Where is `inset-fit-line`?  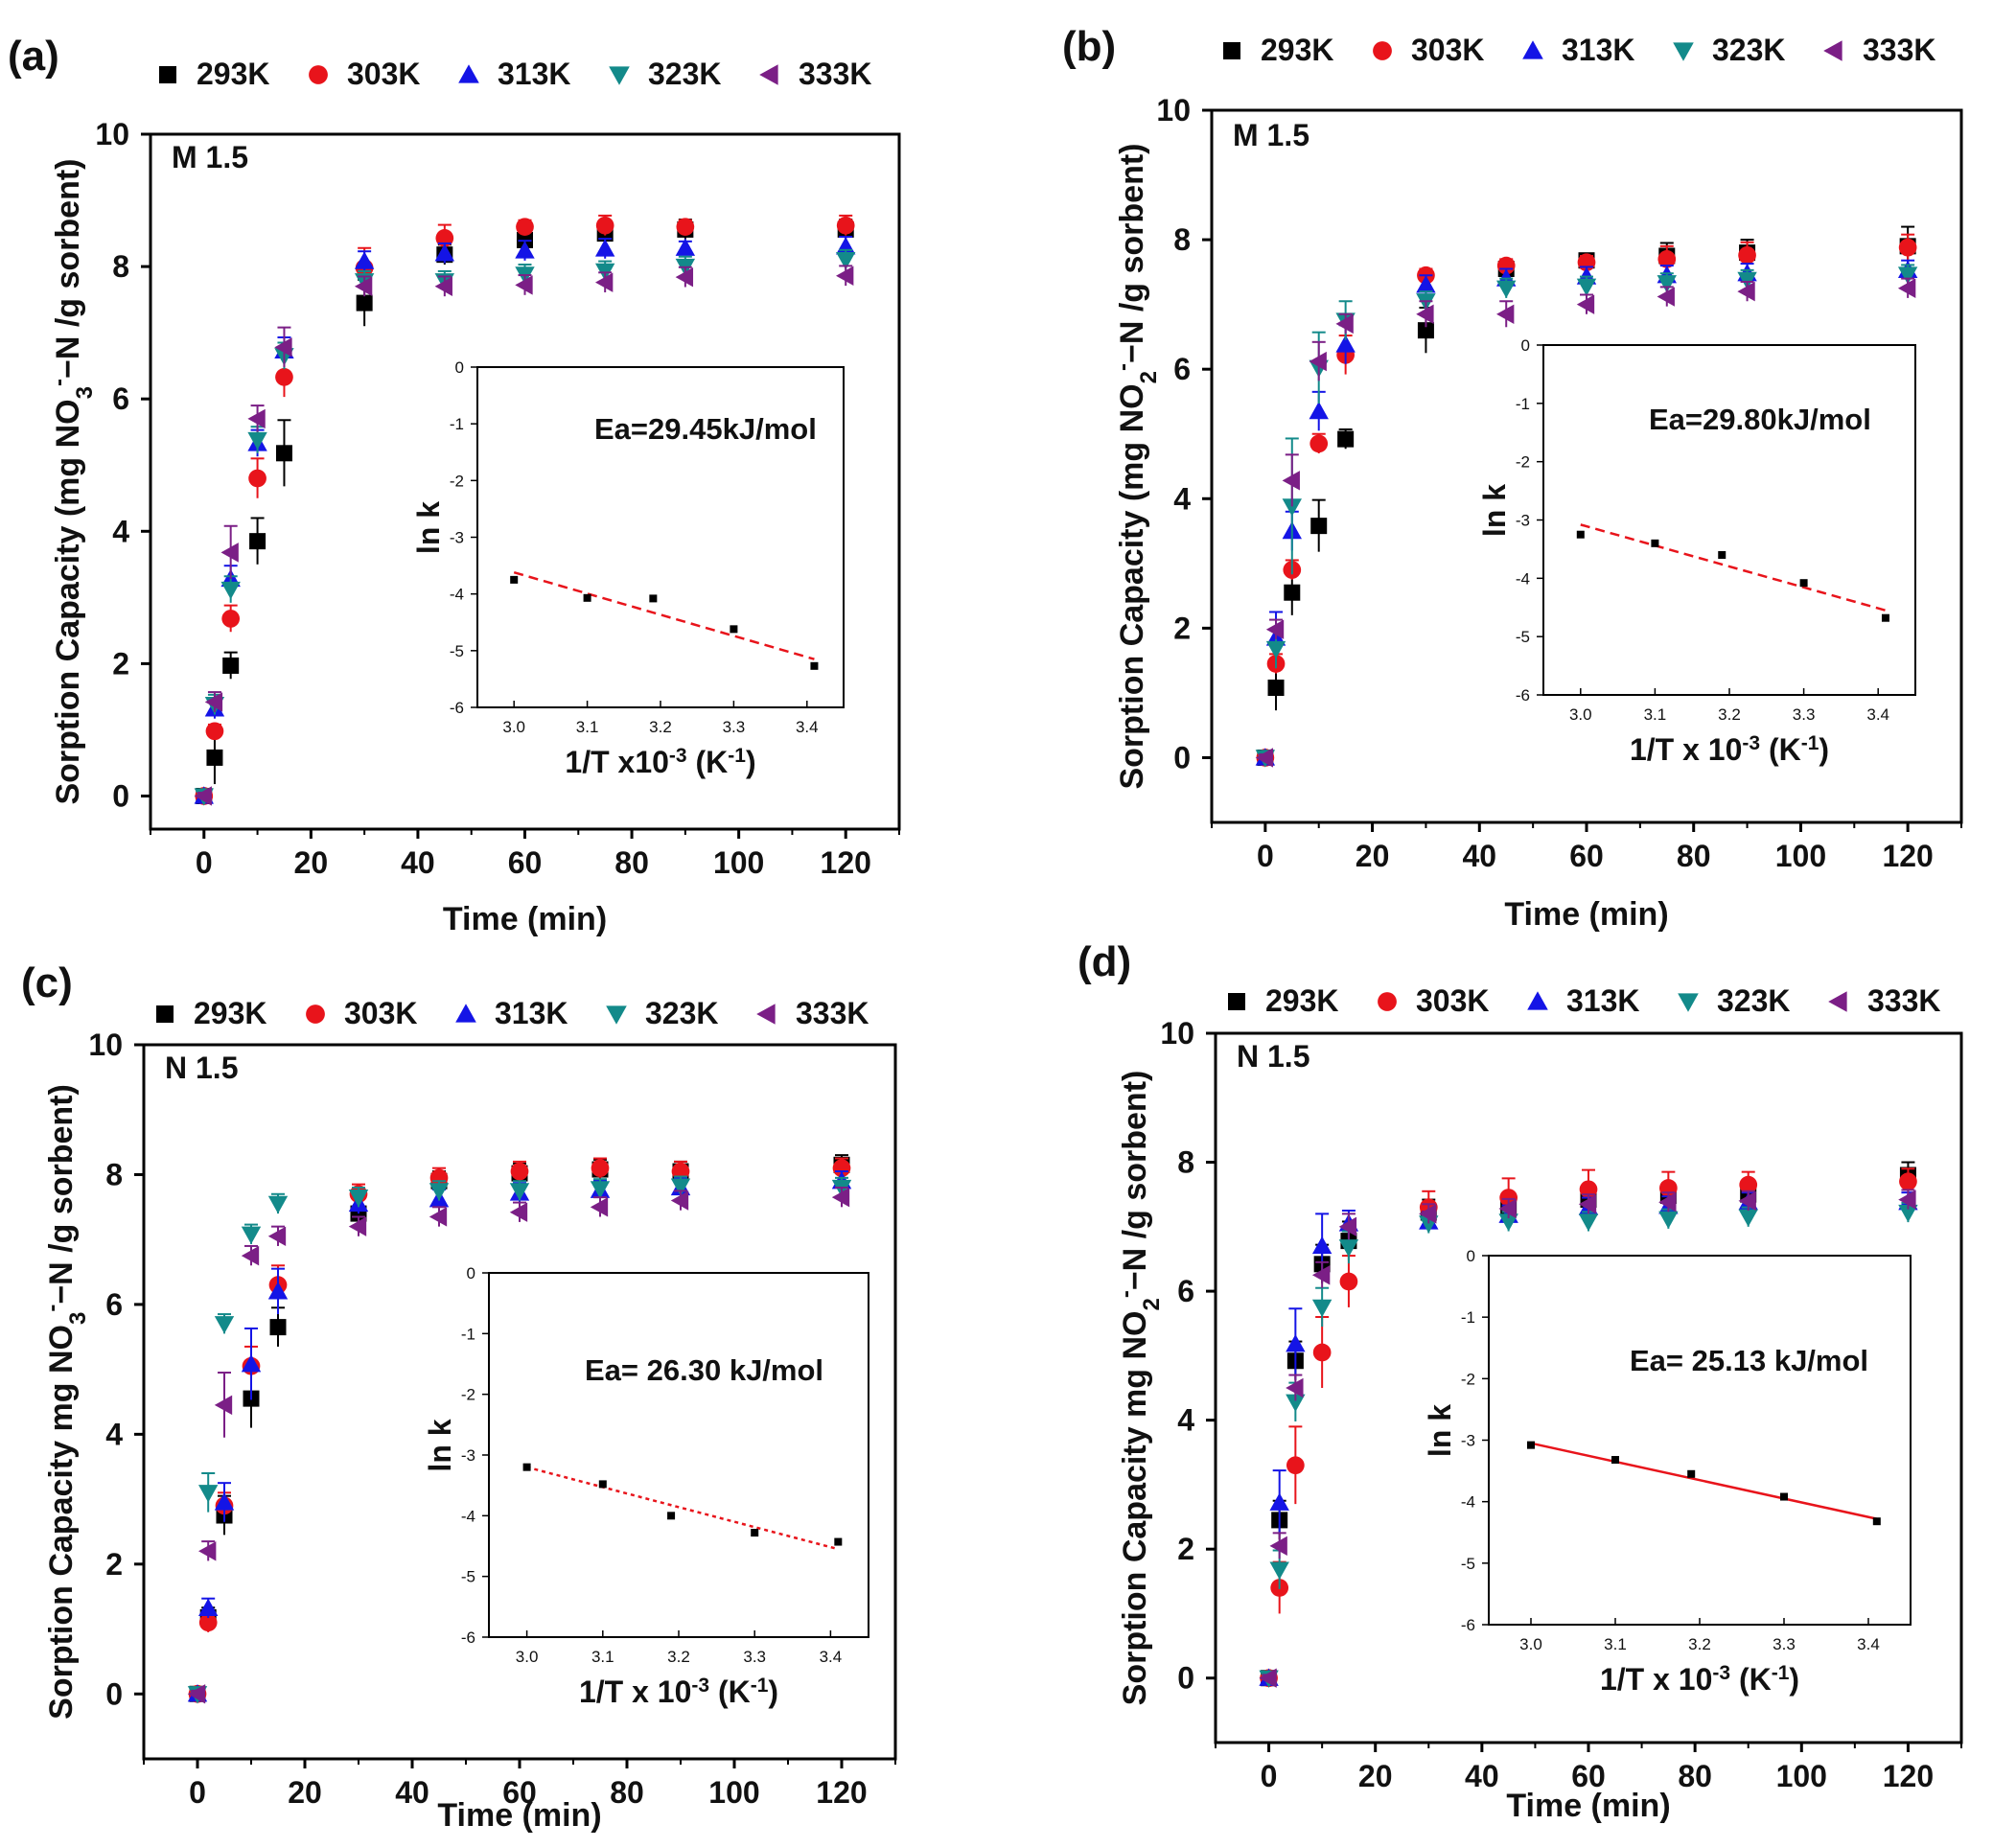 inset-fit-line is located at coordinates (664, 615).